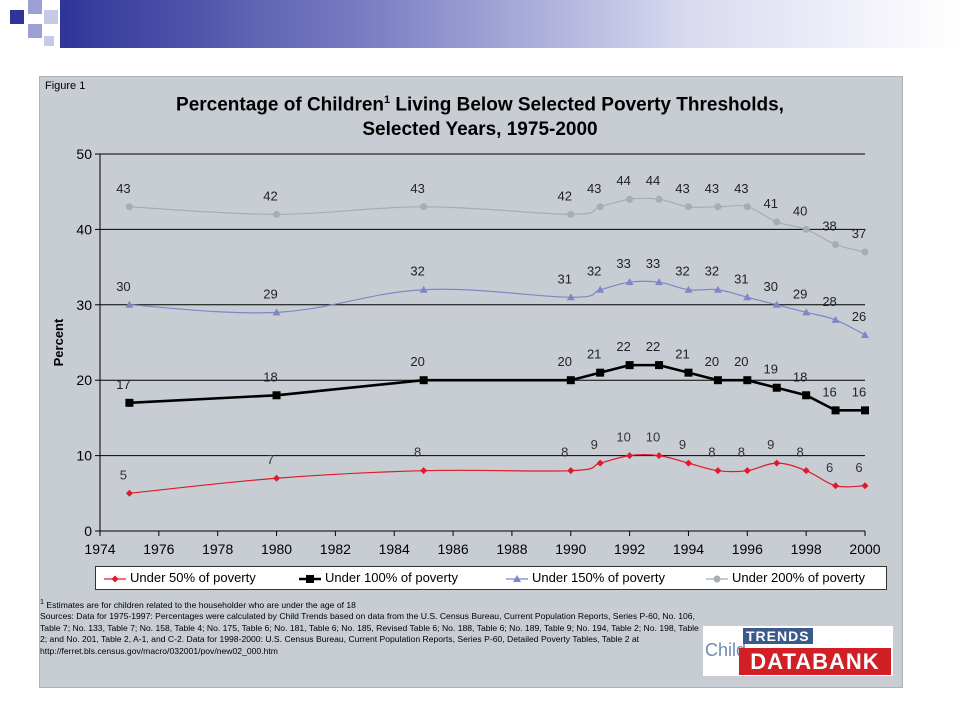  Describe the element at coordinates (565, 361) in the screenshot. I see `data-label-under100: 20` at that location.